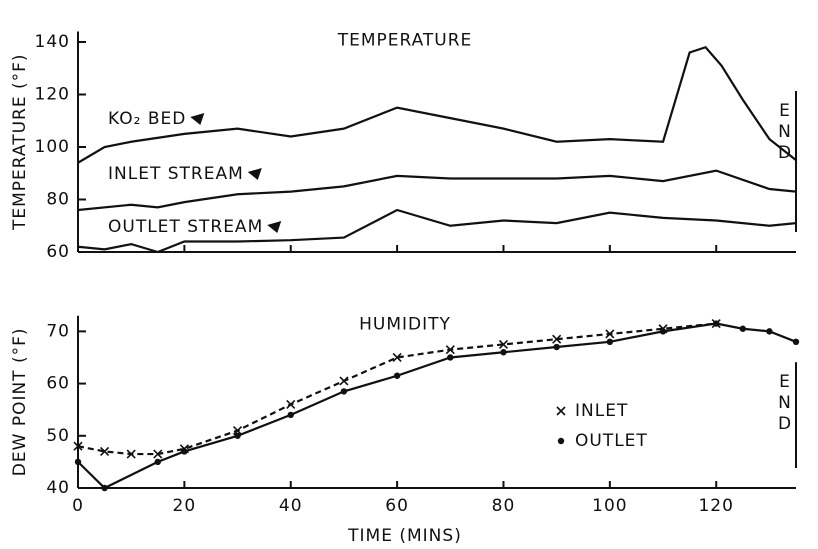 The width and height of the screenshot is (818, 549). What do you see at coordinates (185, 227) in the screenshot?
I see `series-label: OUTLET STREAM` at bounding box center [185, 227].